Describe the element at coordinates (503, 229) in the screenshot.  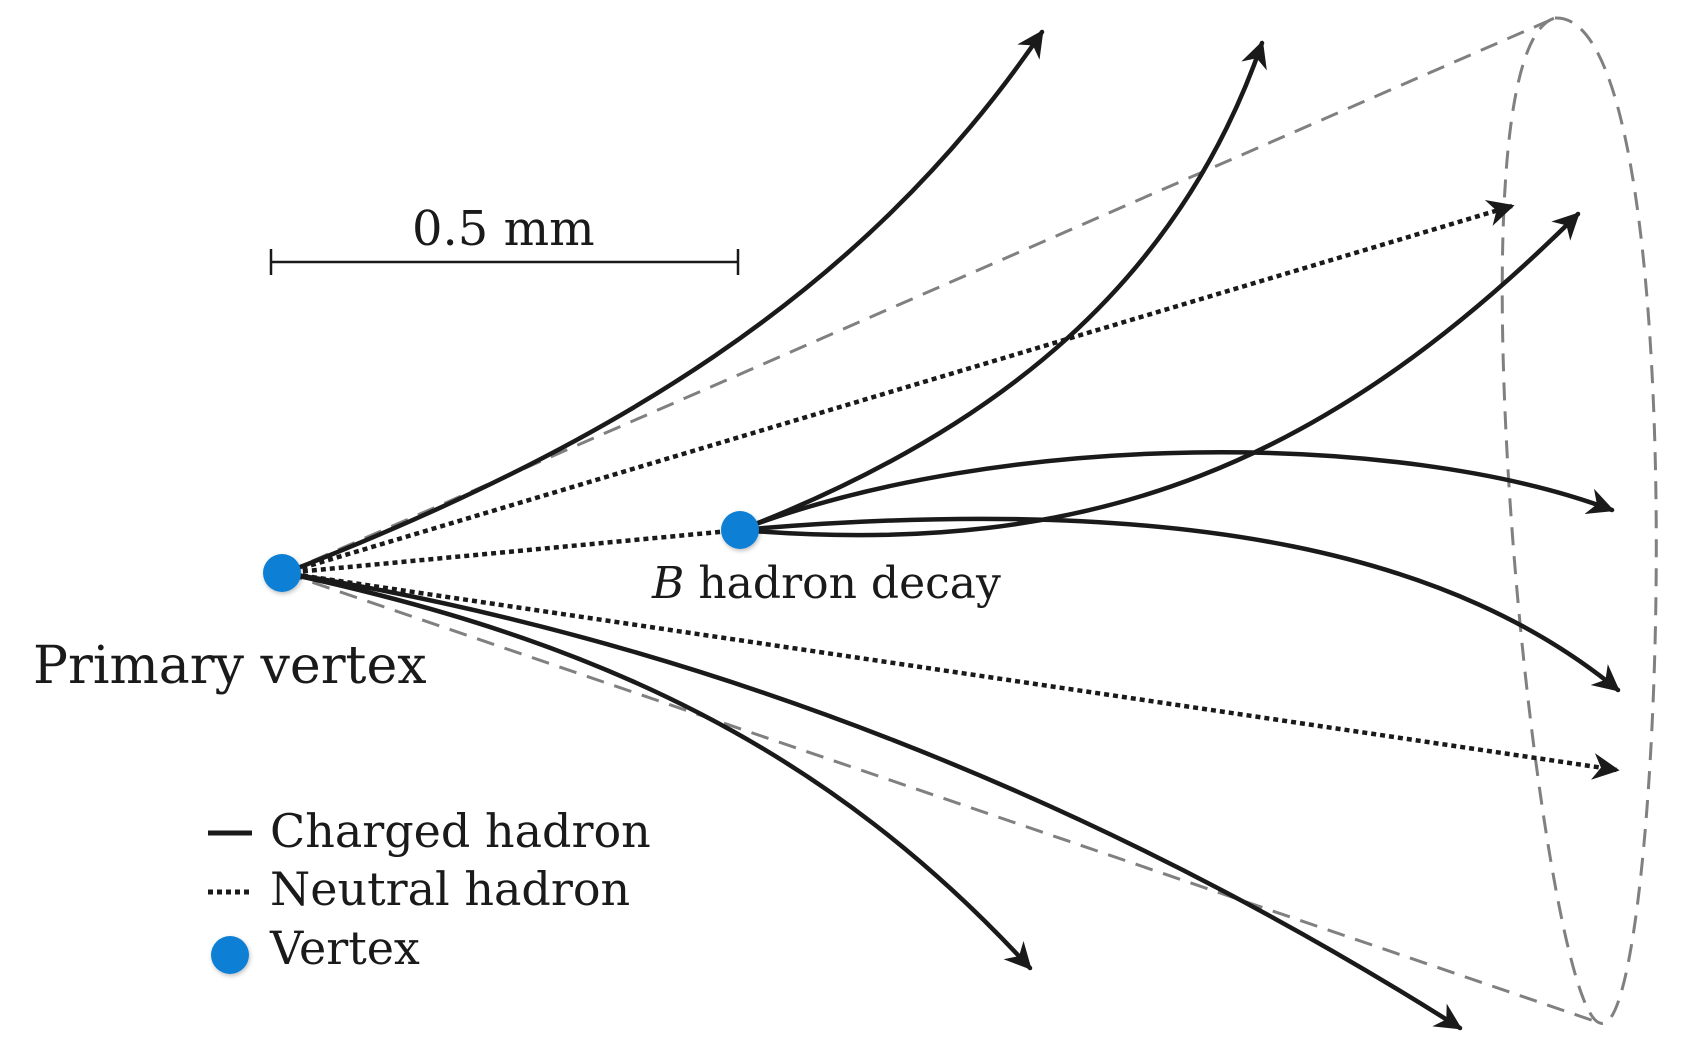
I see `scale-label: 0.5 mm` at that location.